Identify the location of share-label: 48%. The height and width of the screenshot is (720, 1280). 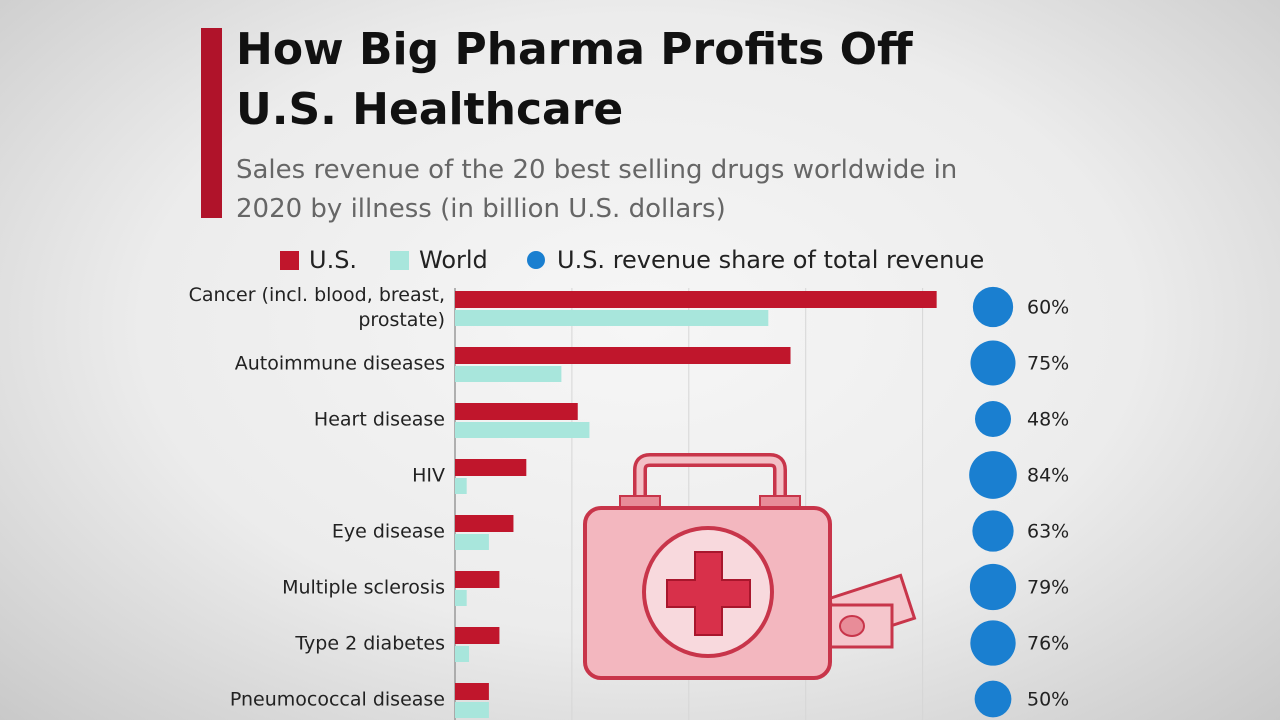
(1048, 420).